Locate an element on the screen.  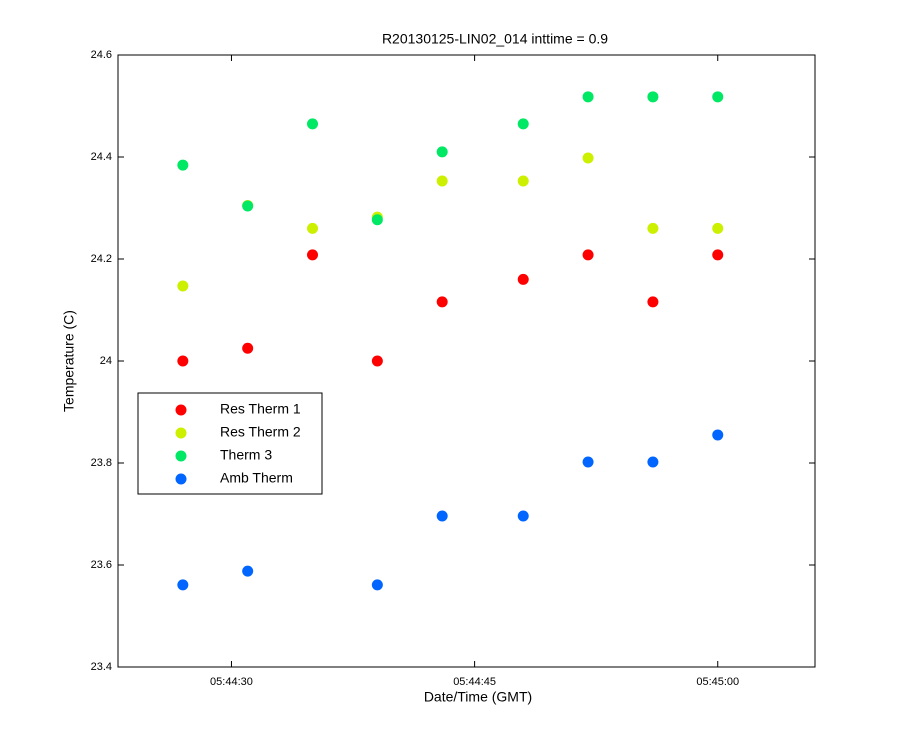
x-tick-label: 05:44:30 is located at coordinates (231, 682).